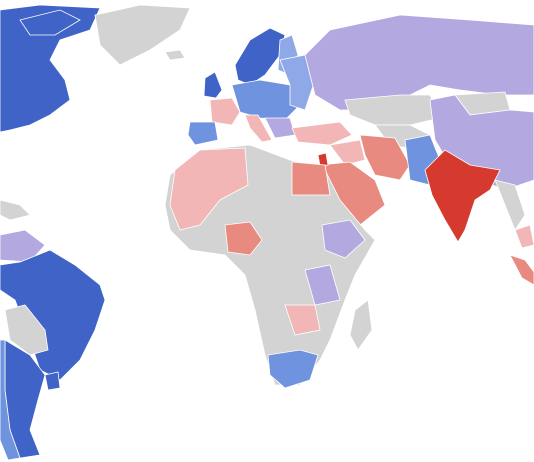  I want to click on southeast-asia, so click(510, 205).